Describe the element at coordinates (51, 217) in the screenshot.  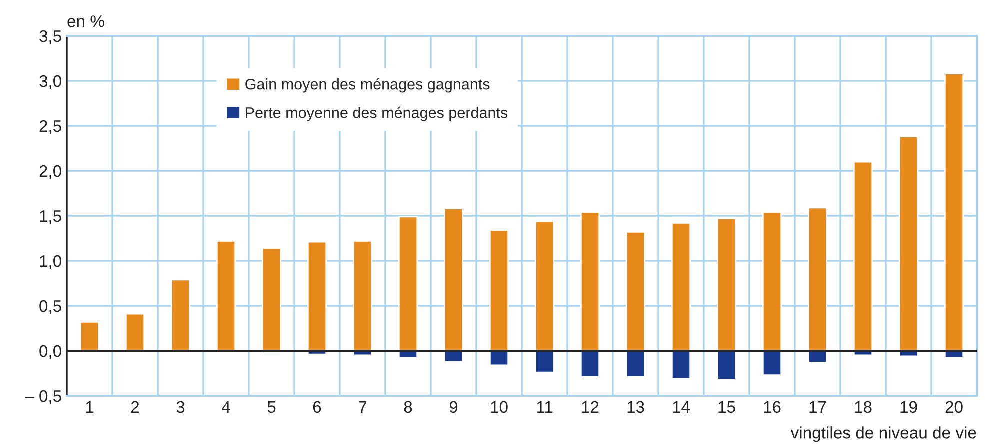
I see `y-tick-label: 1,5` at that location.